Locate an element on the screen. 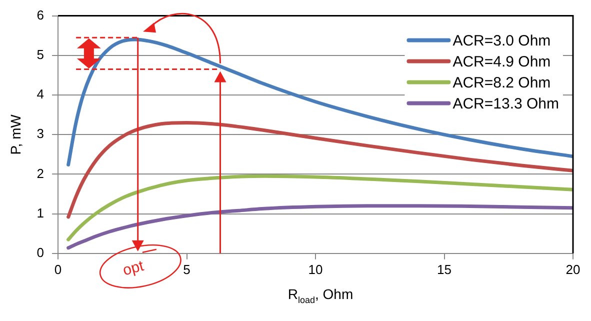 The image size is (591, 321). x-tick-label: 20 is located at coordinates (573, 269).